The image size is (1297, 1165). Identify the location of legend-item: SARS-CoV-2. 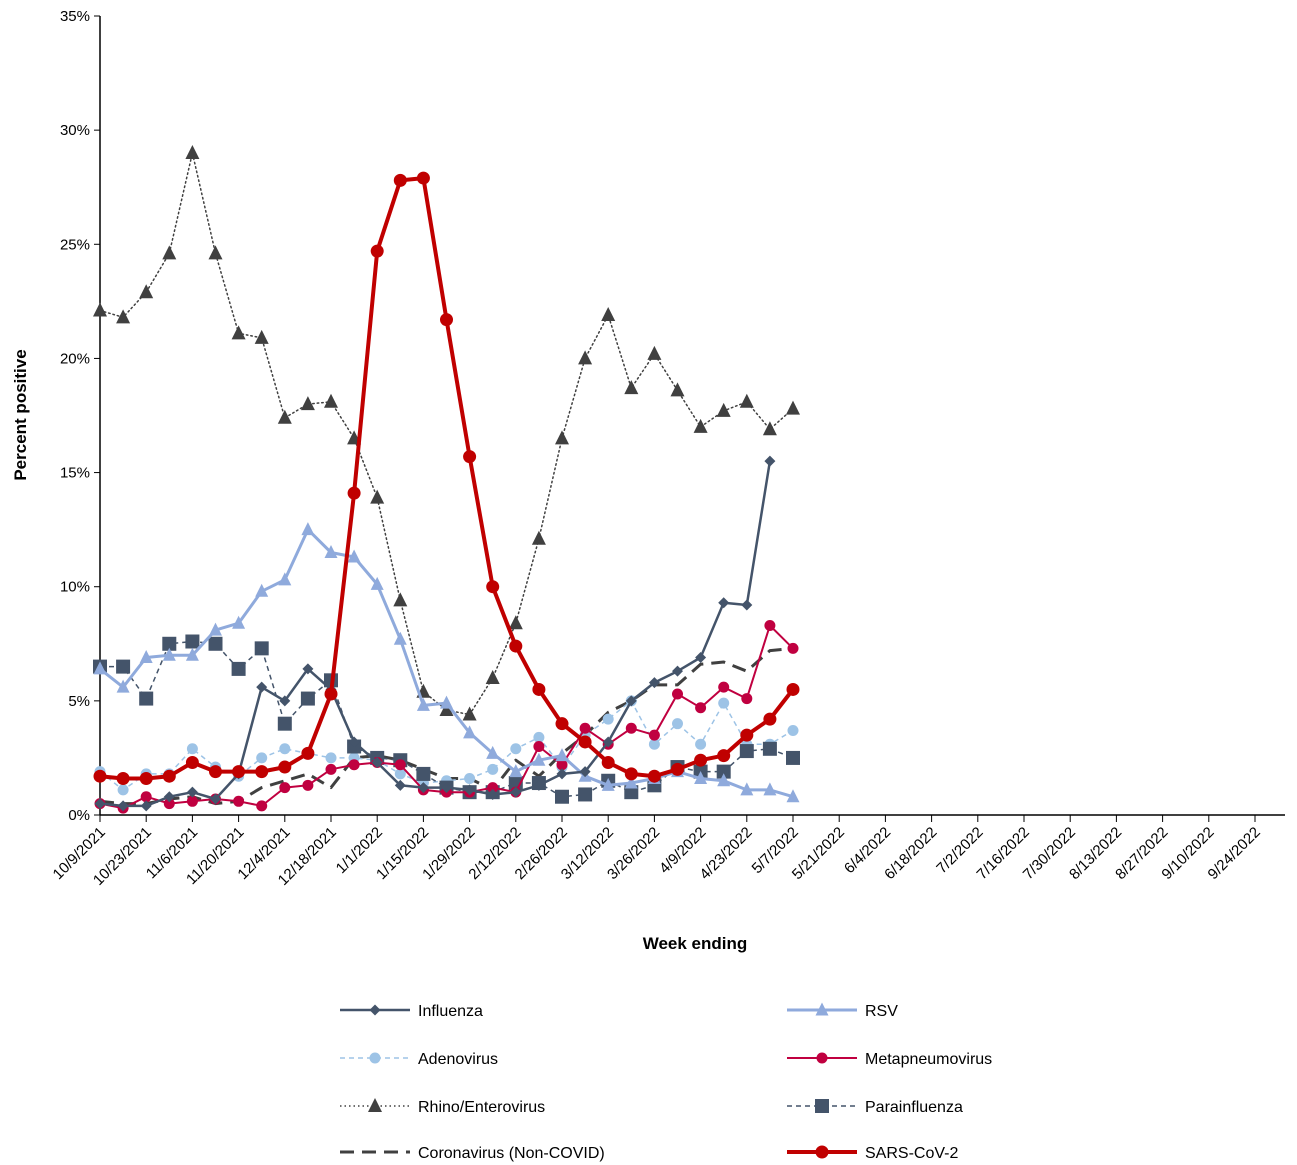
(872, 1153).